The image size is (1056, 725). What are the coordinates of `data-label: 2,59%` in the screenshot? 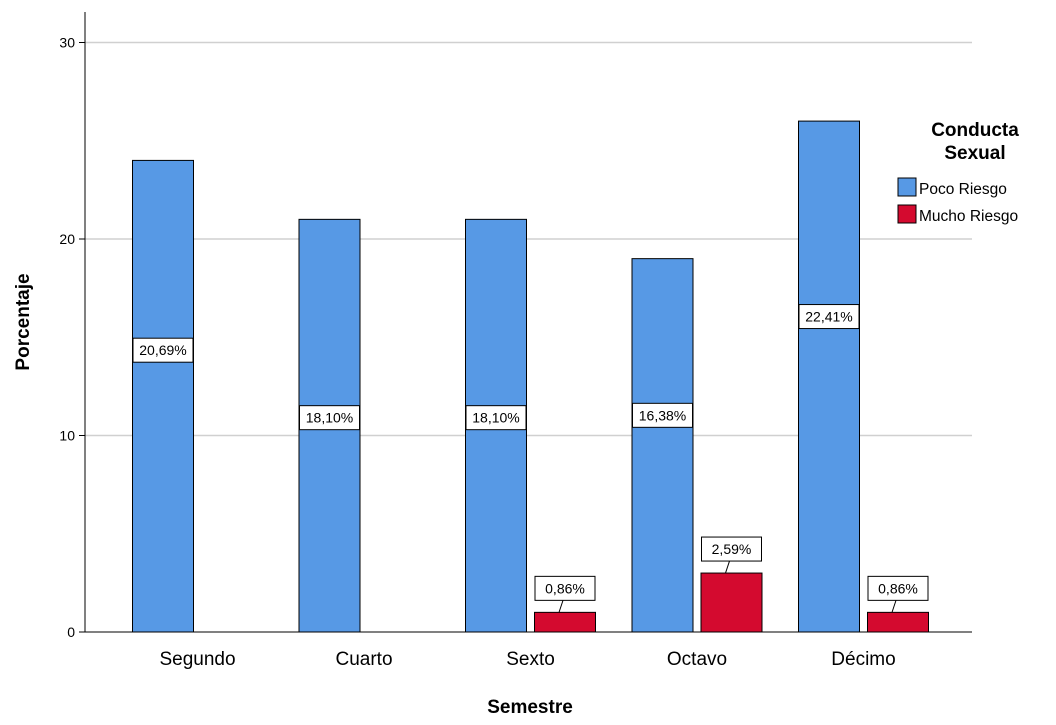 It's located at (732, 549).